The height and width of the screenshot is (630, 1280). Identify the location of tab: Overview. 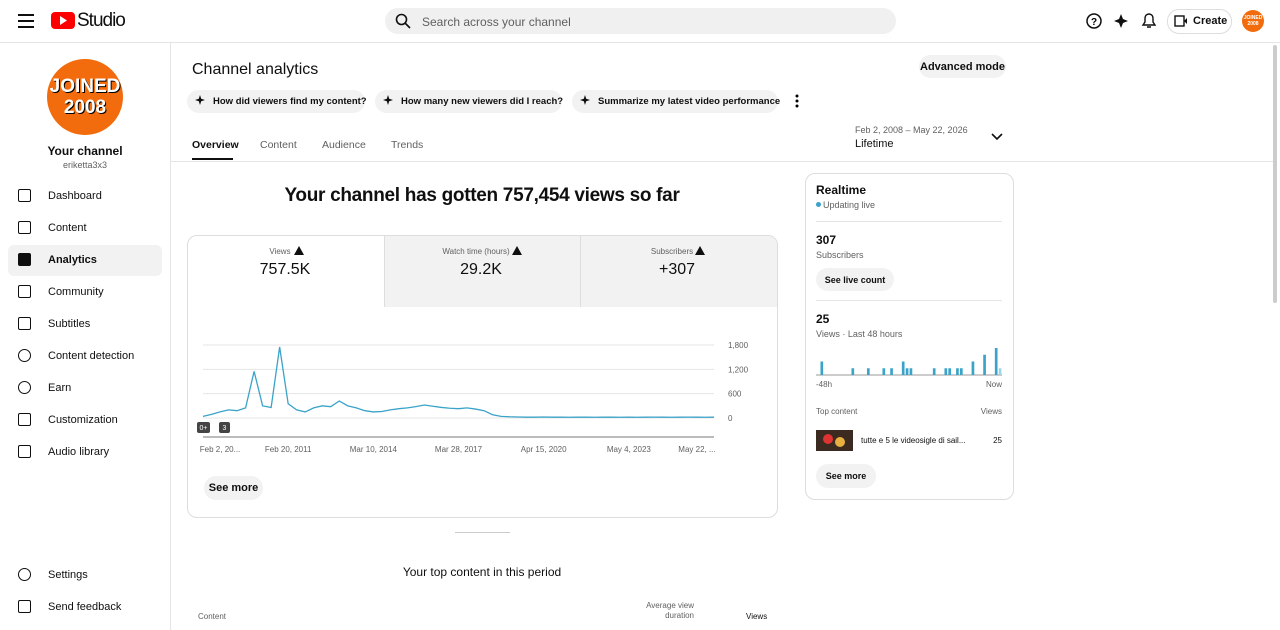
(215, 145).